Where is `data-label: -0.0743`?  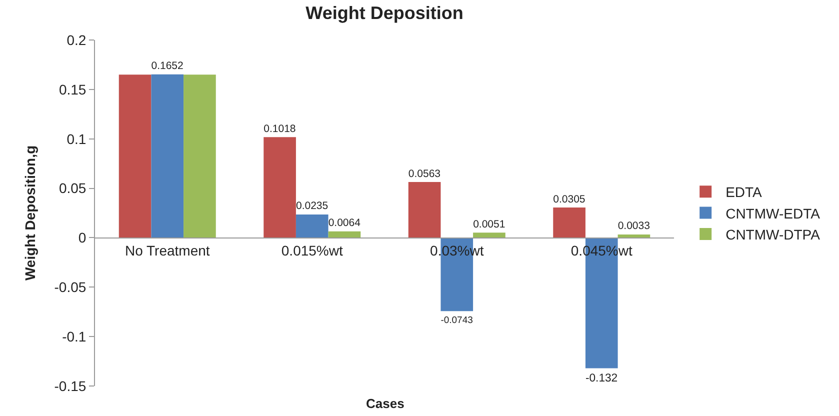 data-label: -0.0743 is located at coordinates (456, 320).